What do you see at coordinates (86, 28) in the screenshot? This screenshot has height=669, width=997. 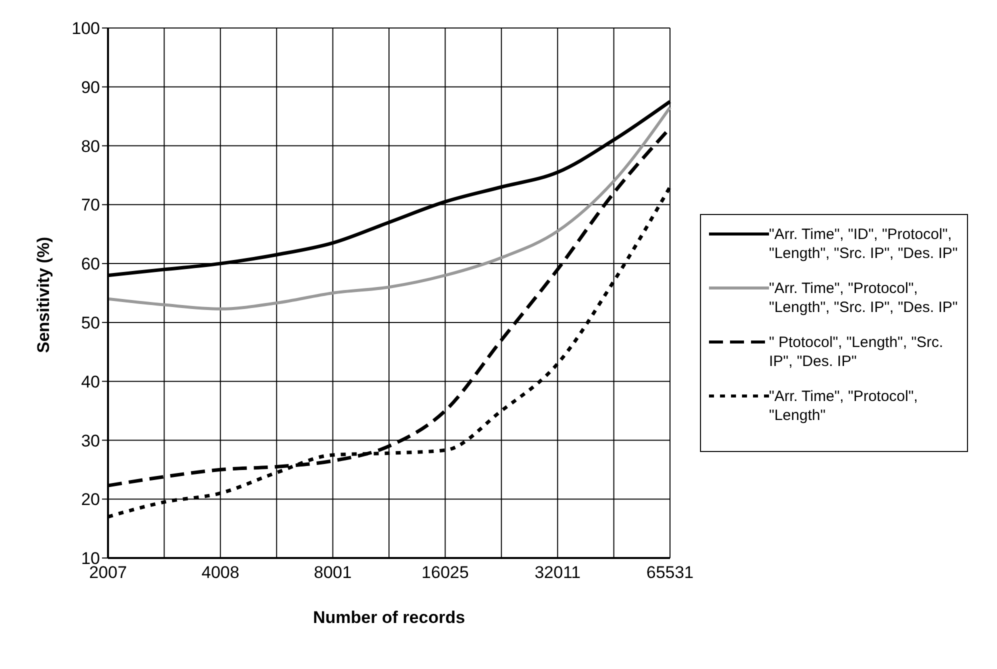 I see `y-tick-label: 100` at bounding box center [86, 28].